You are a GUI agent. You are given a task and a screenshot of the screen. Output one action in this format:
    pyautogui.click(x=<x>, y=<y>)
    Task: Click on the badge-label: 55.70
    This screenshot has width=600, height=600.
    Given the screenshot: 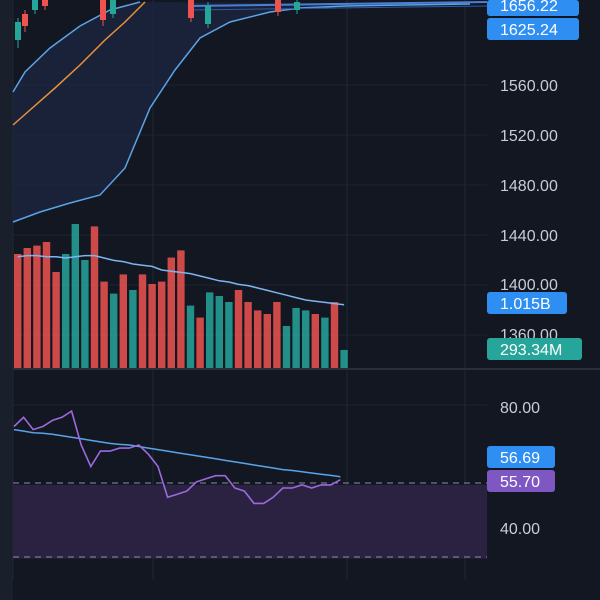 What is the action you would take?
    pyautogui.click(x=520, y=482)
    